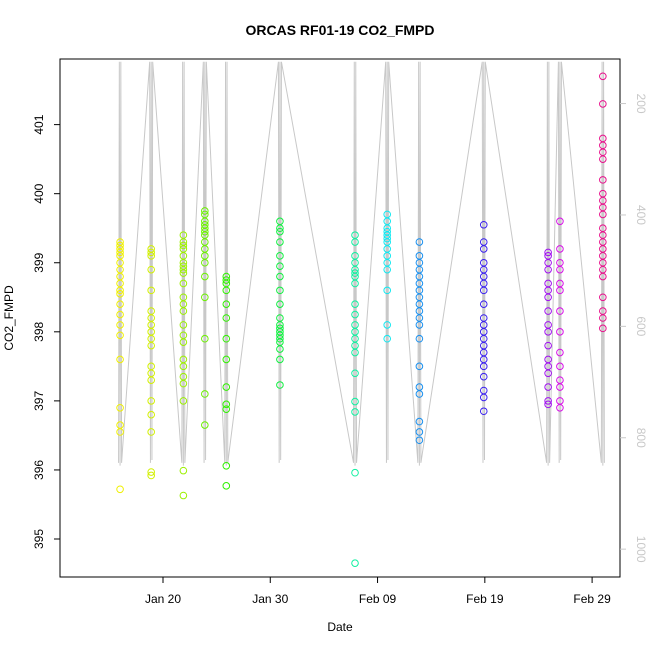 Image resolution: width=650 pixels, height=650 pixels. What do you see at coordinates (39, 539) in the screenshot?
I see `y-tick-label-0: 395` at bounding box center [39, 539].